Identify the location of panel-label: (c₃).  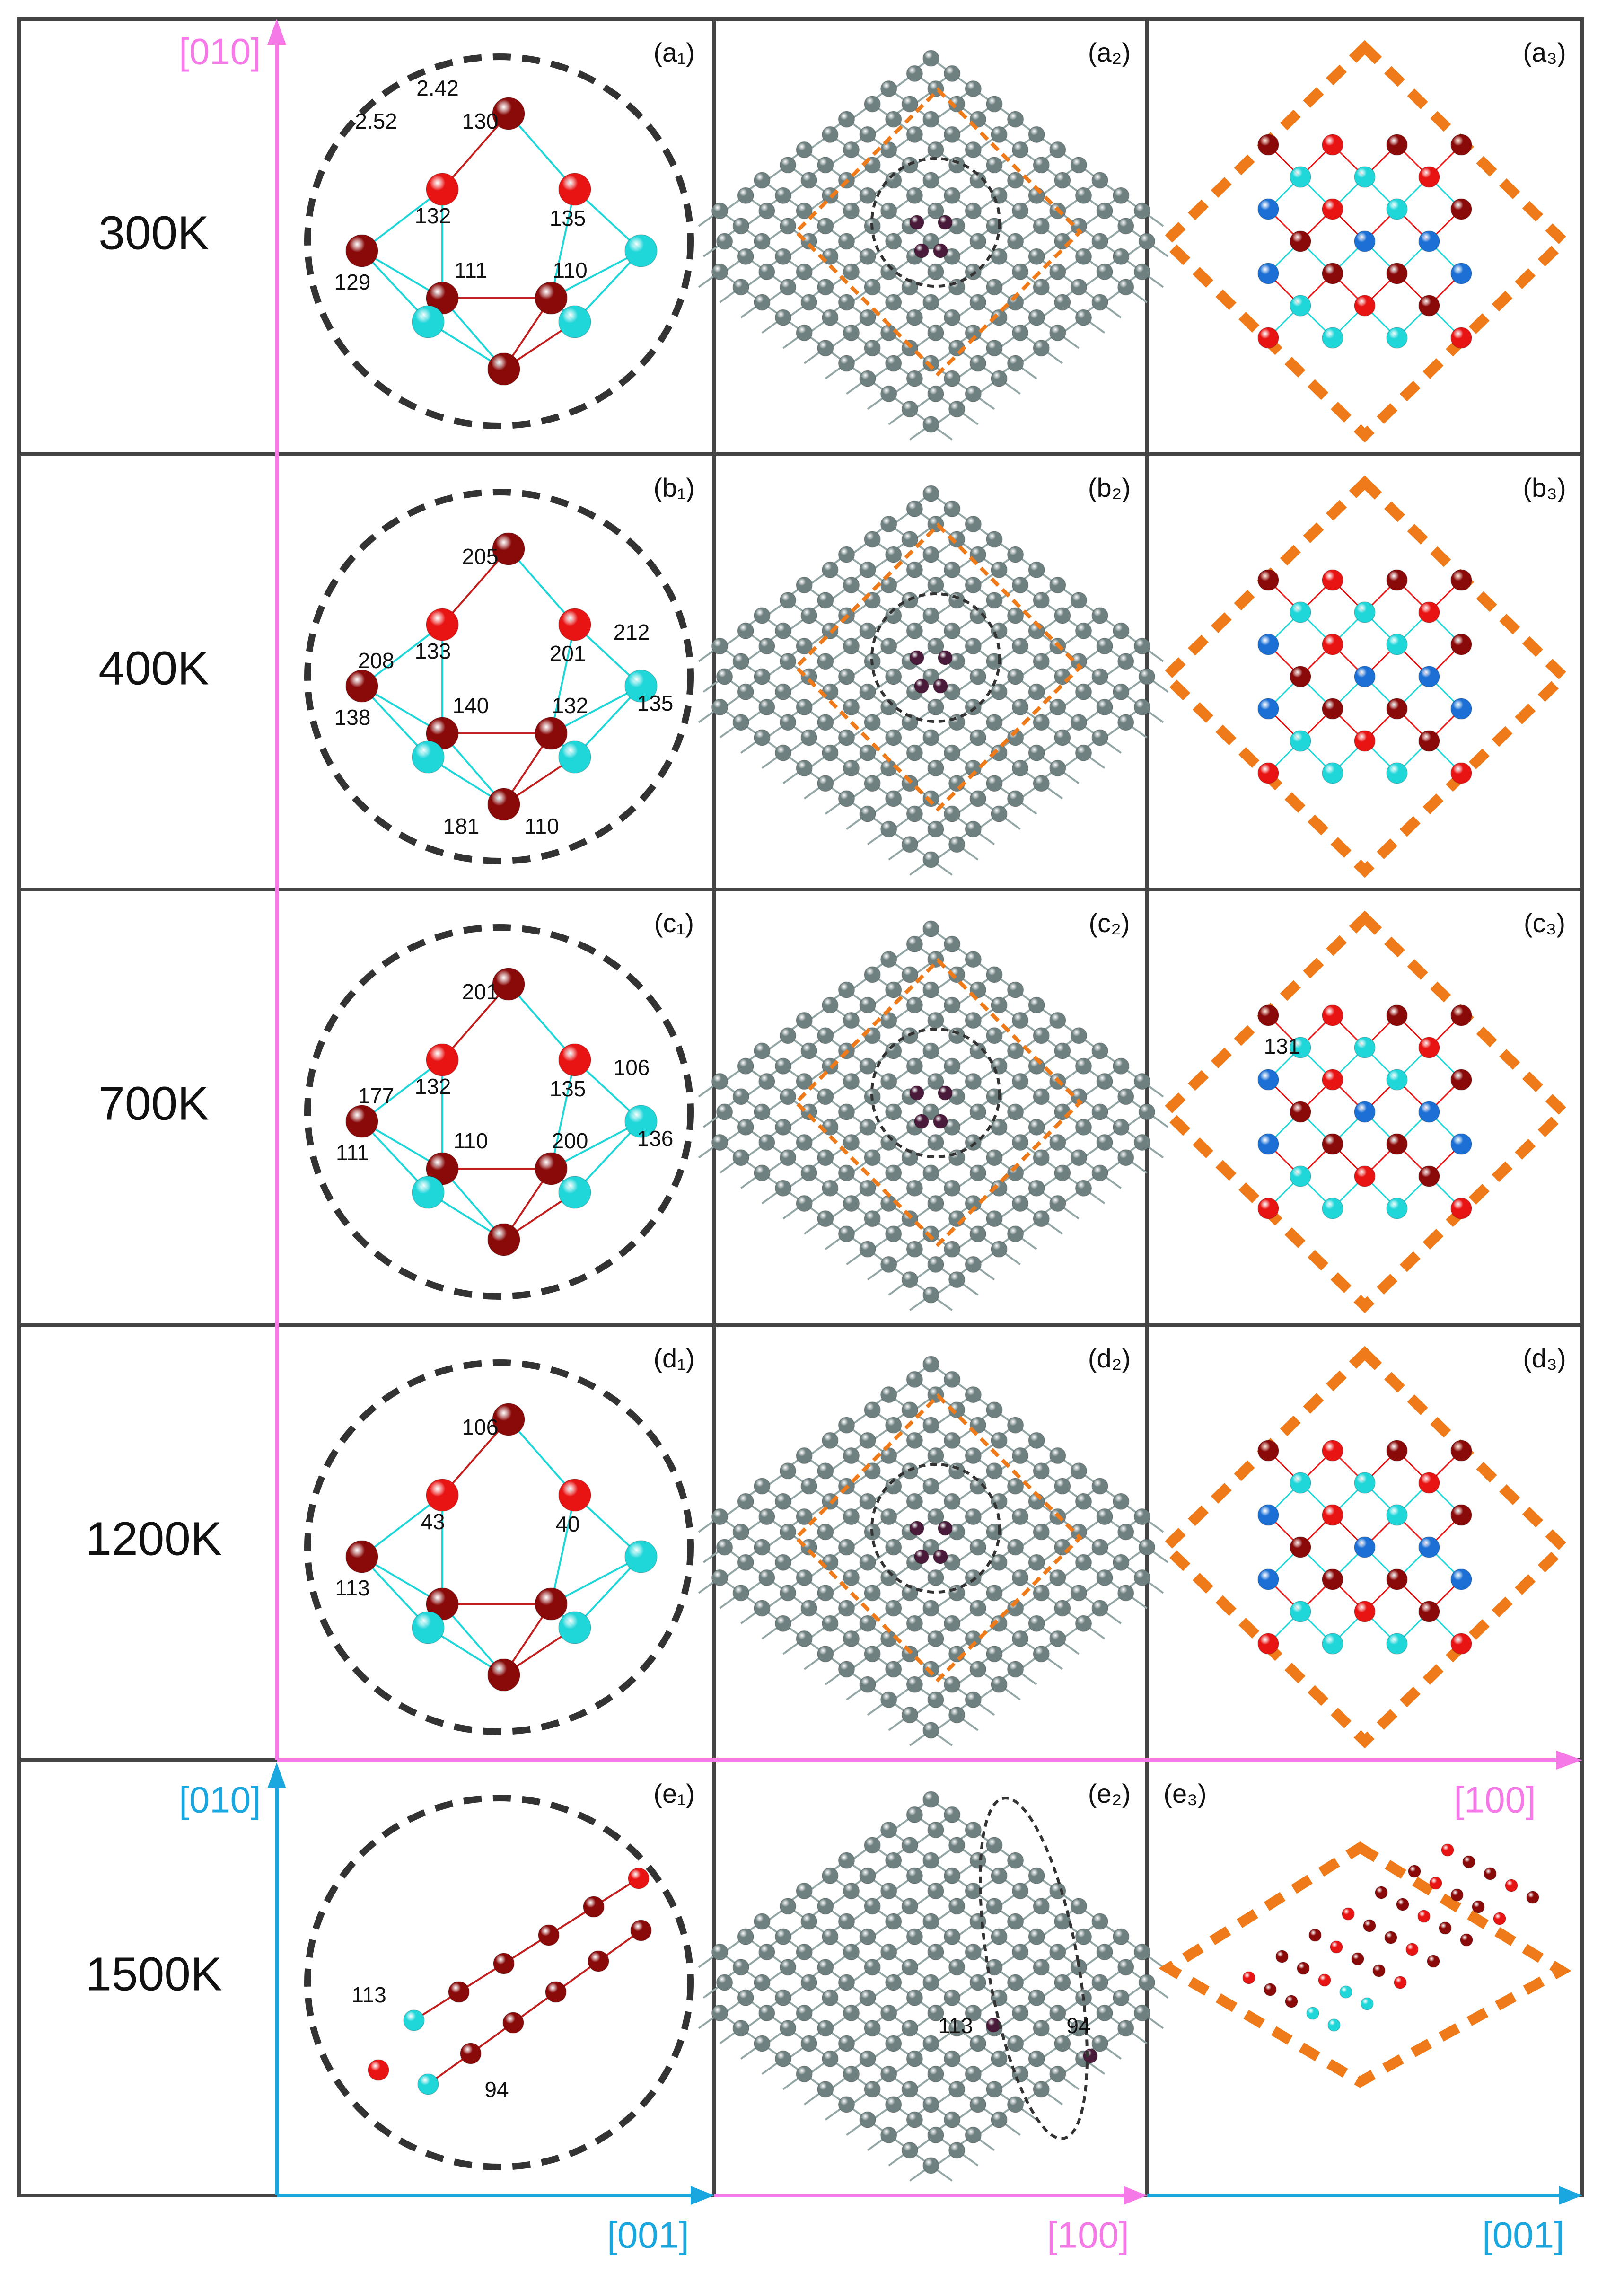
(1545, 923).